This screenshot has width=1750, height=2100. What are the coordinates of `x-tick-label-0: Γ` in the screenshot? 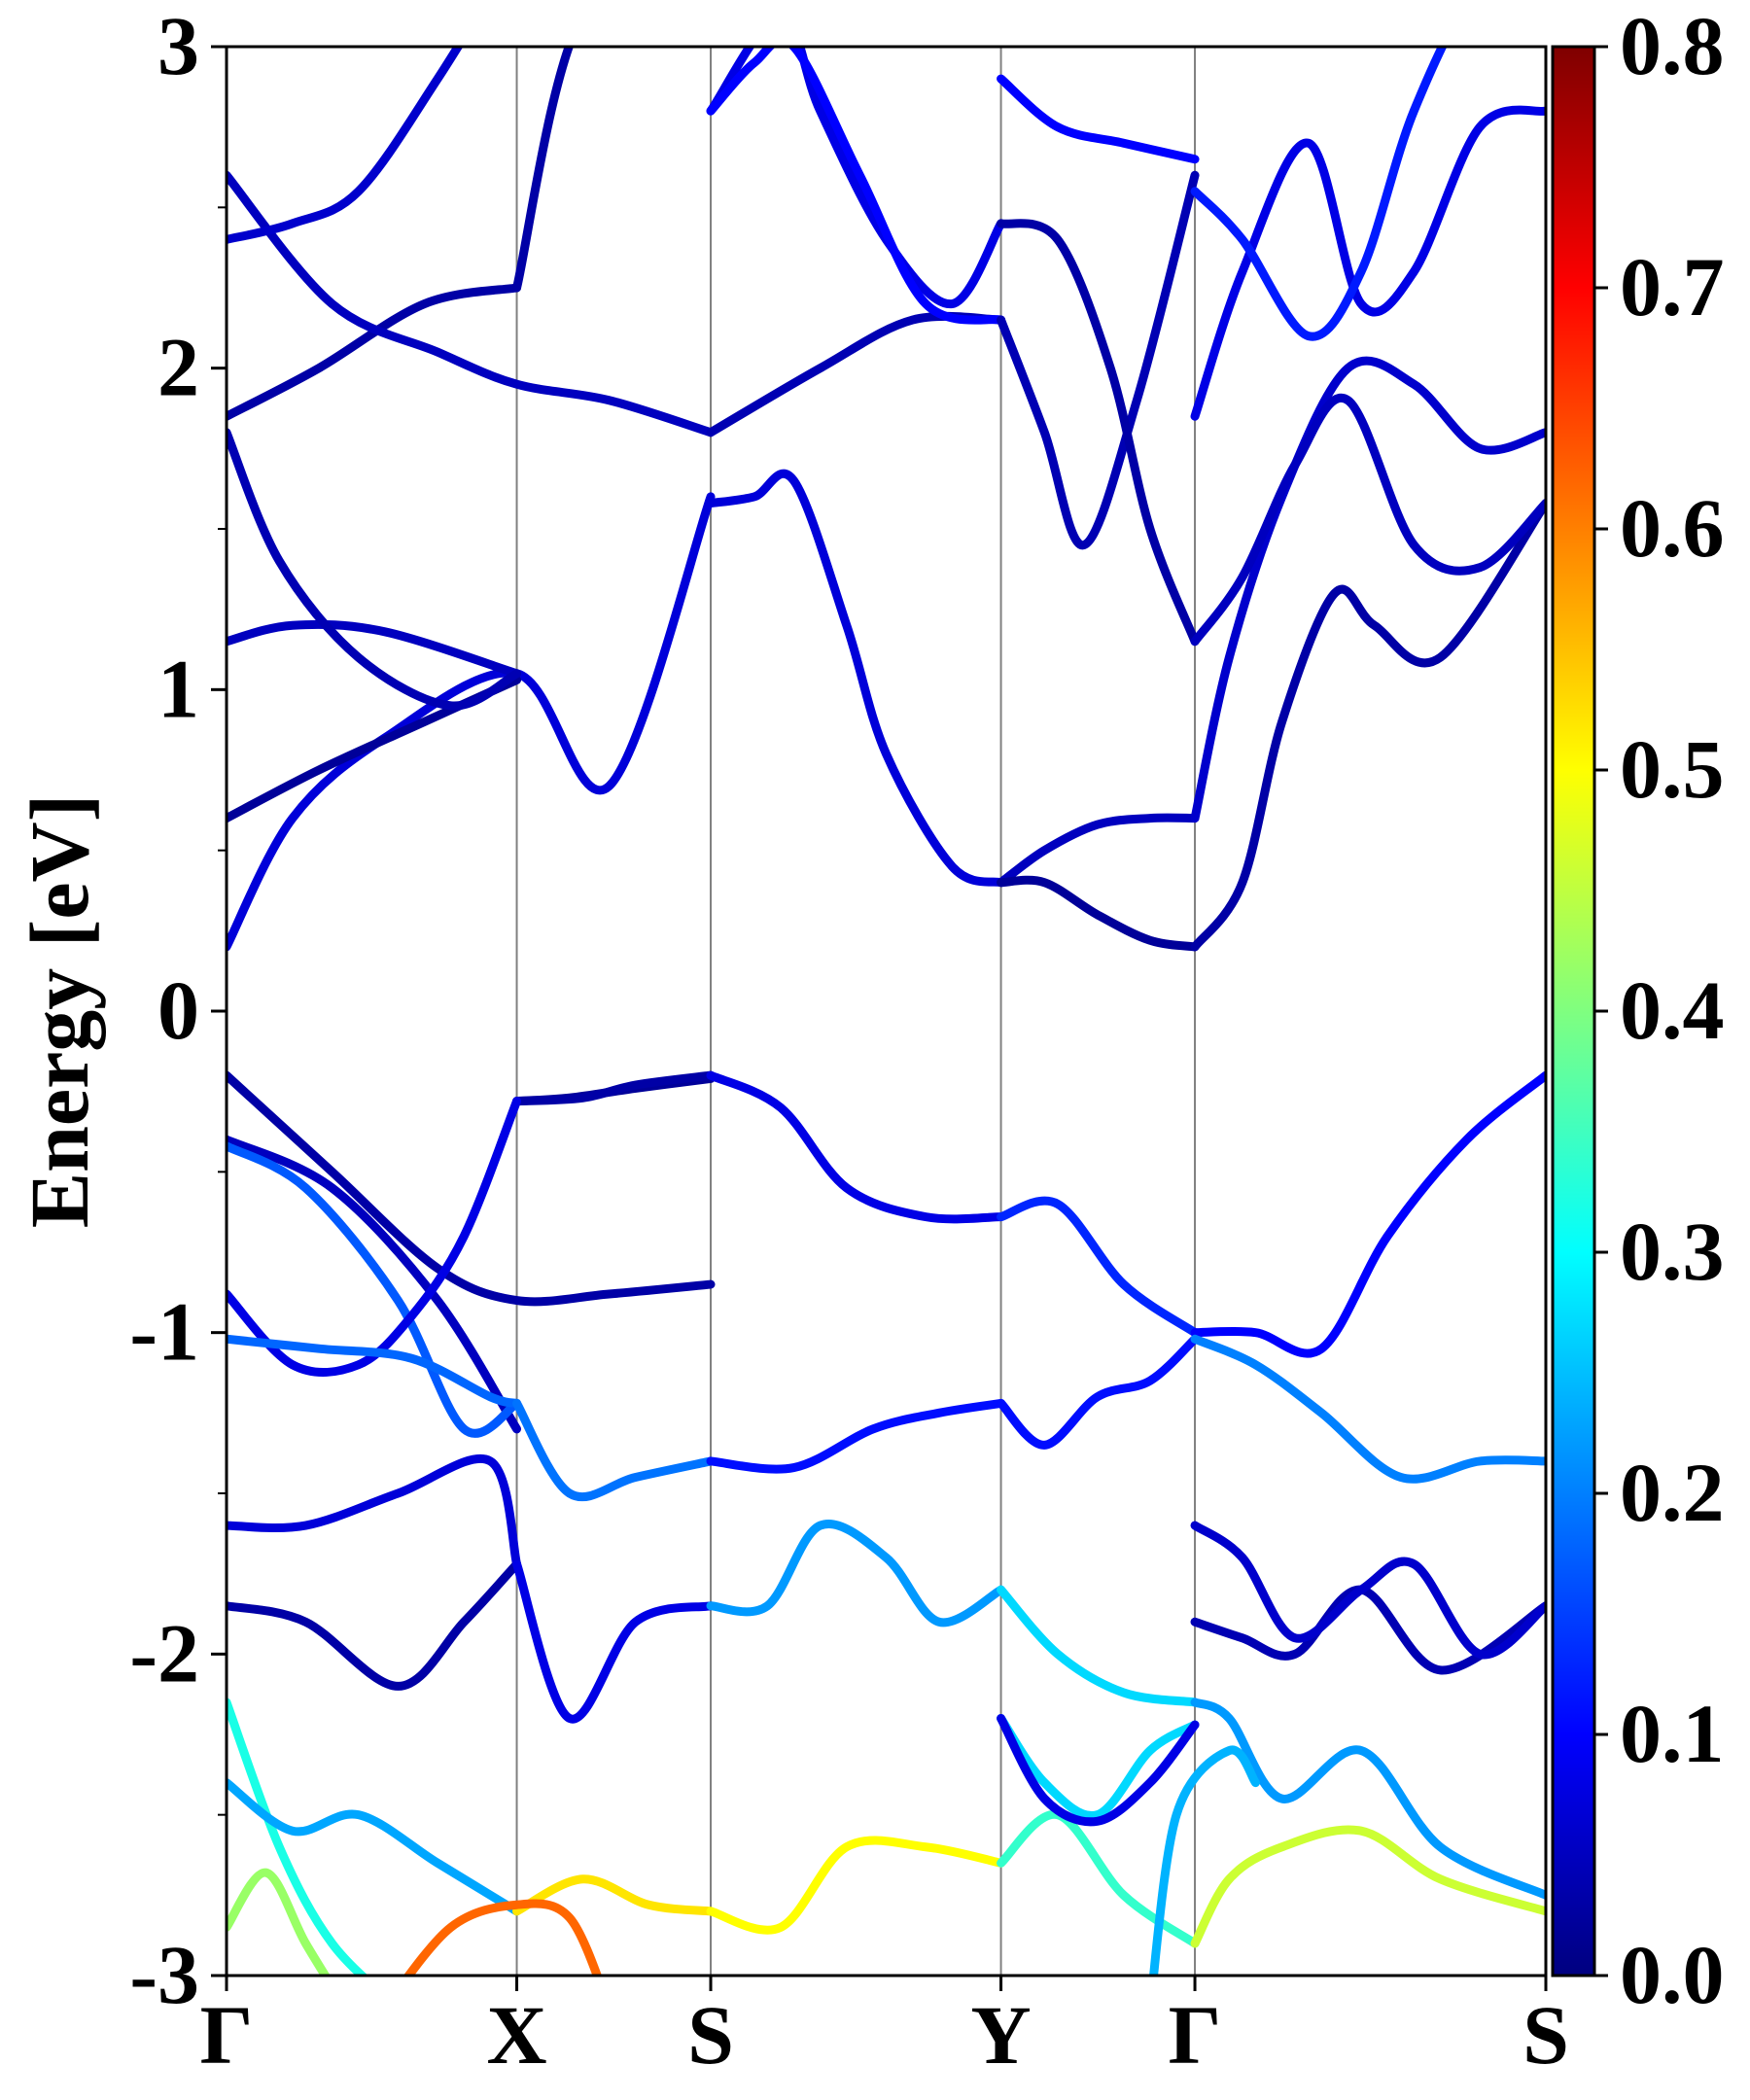 It's located at (227, 2035).